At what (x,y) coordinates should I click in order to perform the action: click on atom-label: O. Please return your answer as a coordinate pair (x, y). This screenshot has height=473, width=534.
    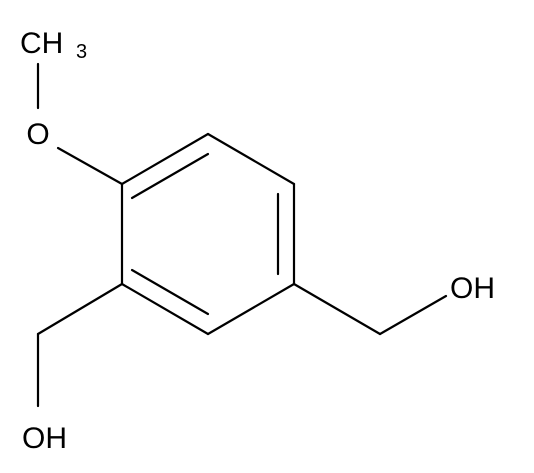
    Looking at the image, I should click on (37, 134).